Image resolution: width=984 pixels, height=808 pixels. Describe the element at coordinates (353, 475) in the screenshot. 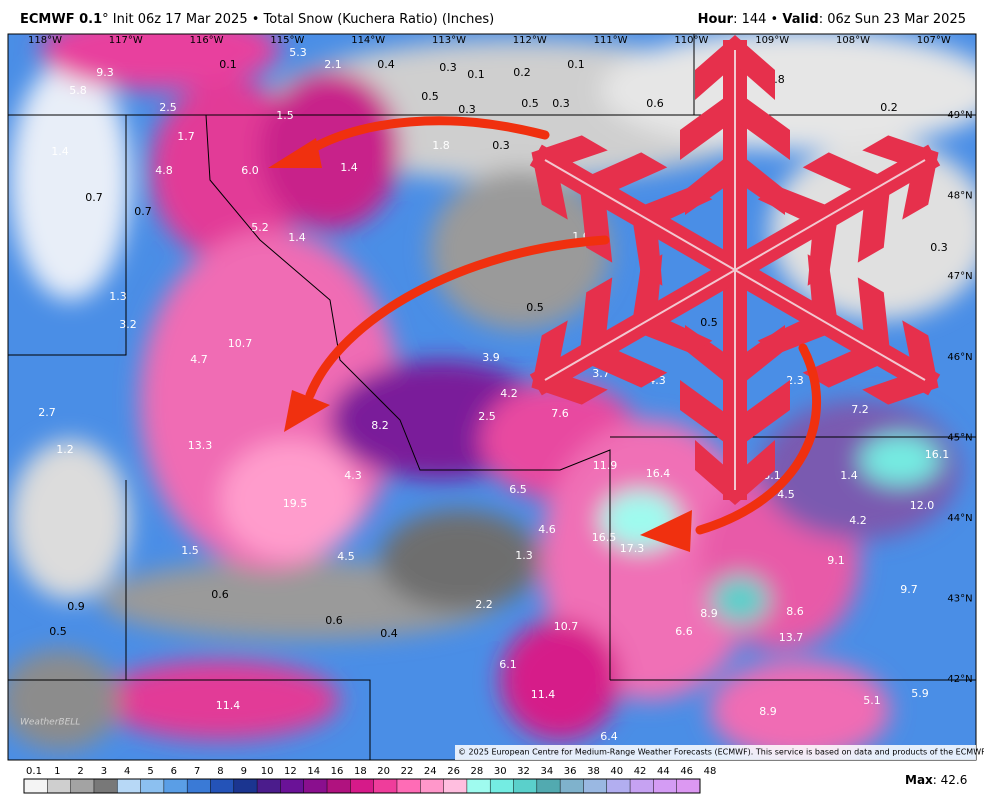

I see `snow-amount: 4.3` at that location.